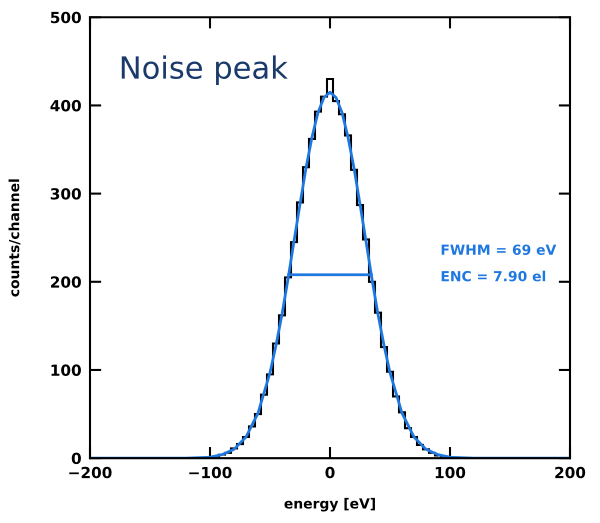 This screenshot has height=523, width=600. What do you see at coordinates (66, 370) in the screenshot?
I see `y-tick-label: 100` at bounding box center [66, 370].